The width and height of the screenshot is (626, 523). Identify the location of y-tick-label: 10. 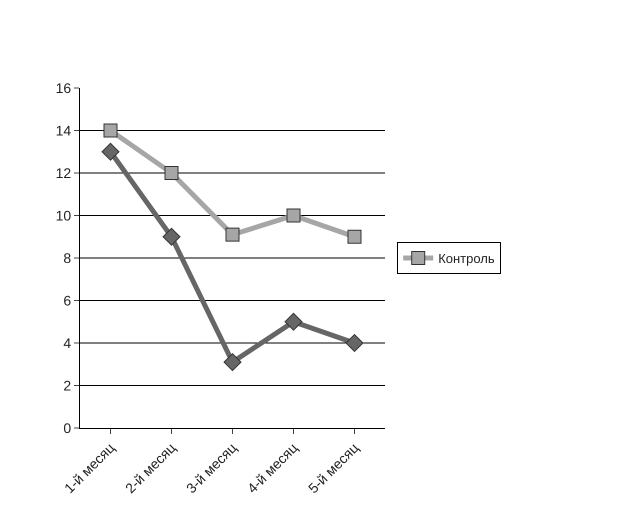
(64, 215).